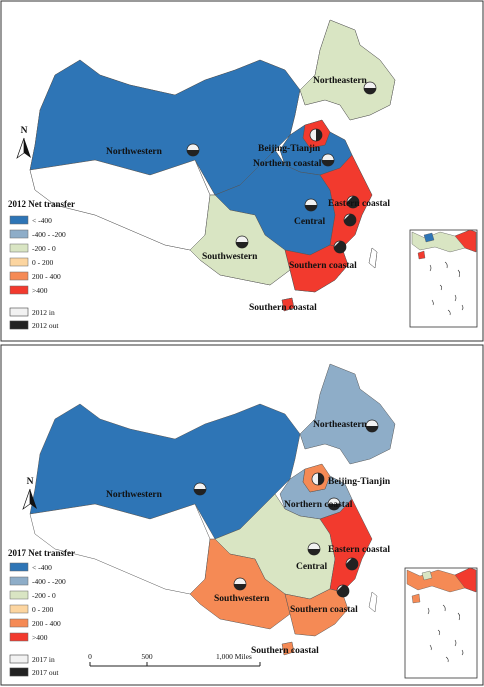  I want to click on pie-markers-2012, so click(281, 167).